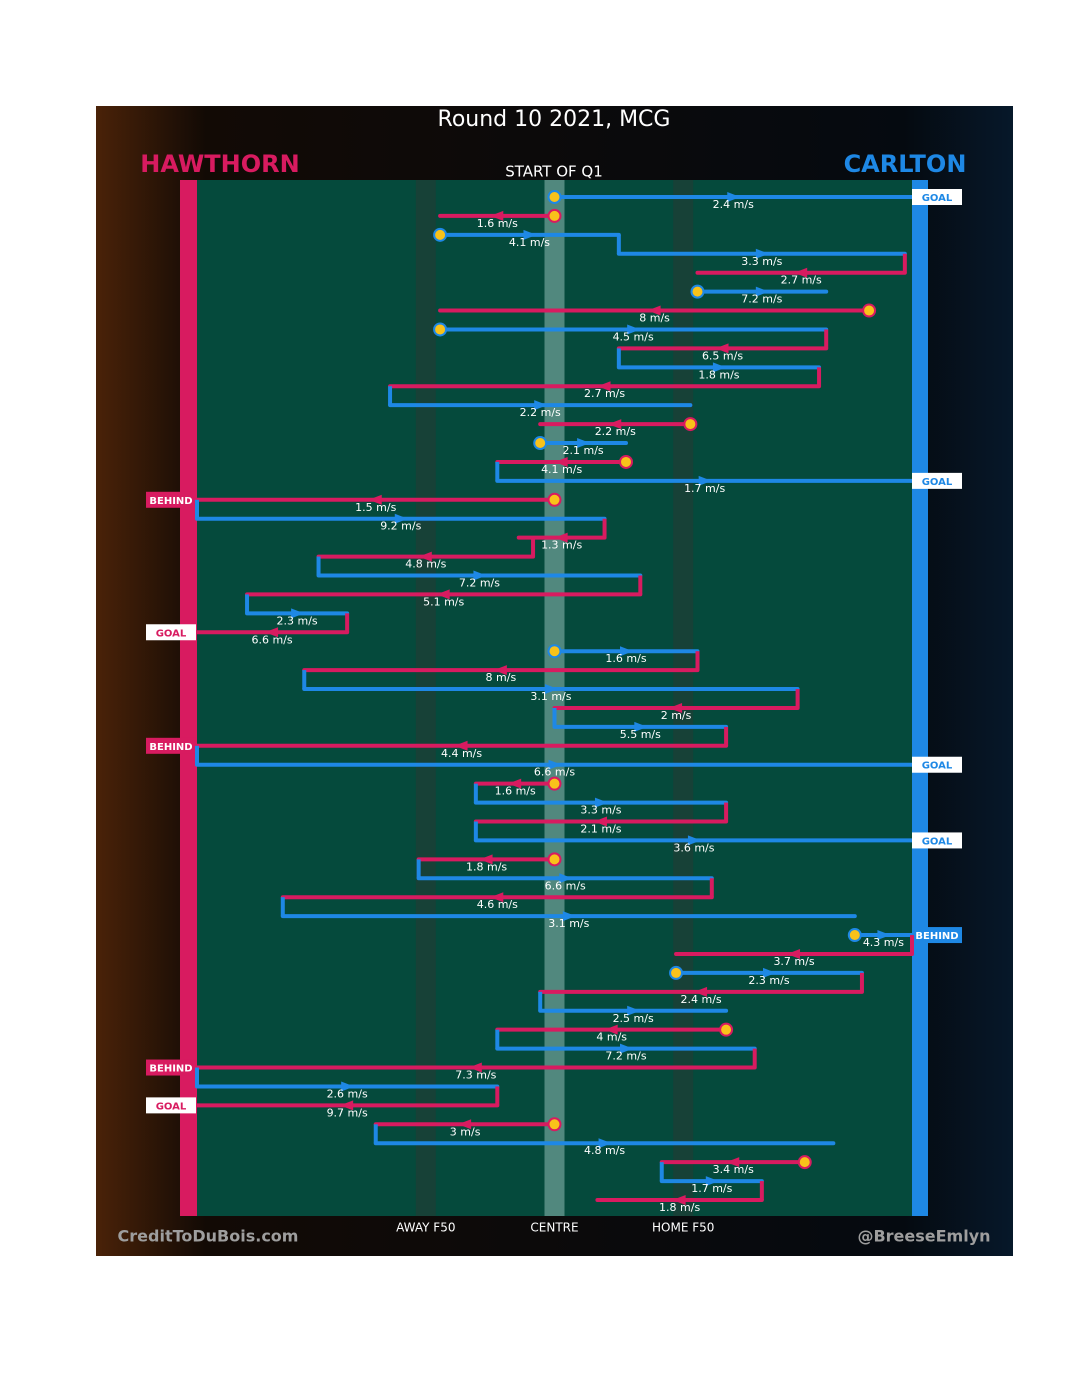  Describe the element at coordinates (654, 318) in the screenshot. I see `speed-label: 8 m/s` at that location.